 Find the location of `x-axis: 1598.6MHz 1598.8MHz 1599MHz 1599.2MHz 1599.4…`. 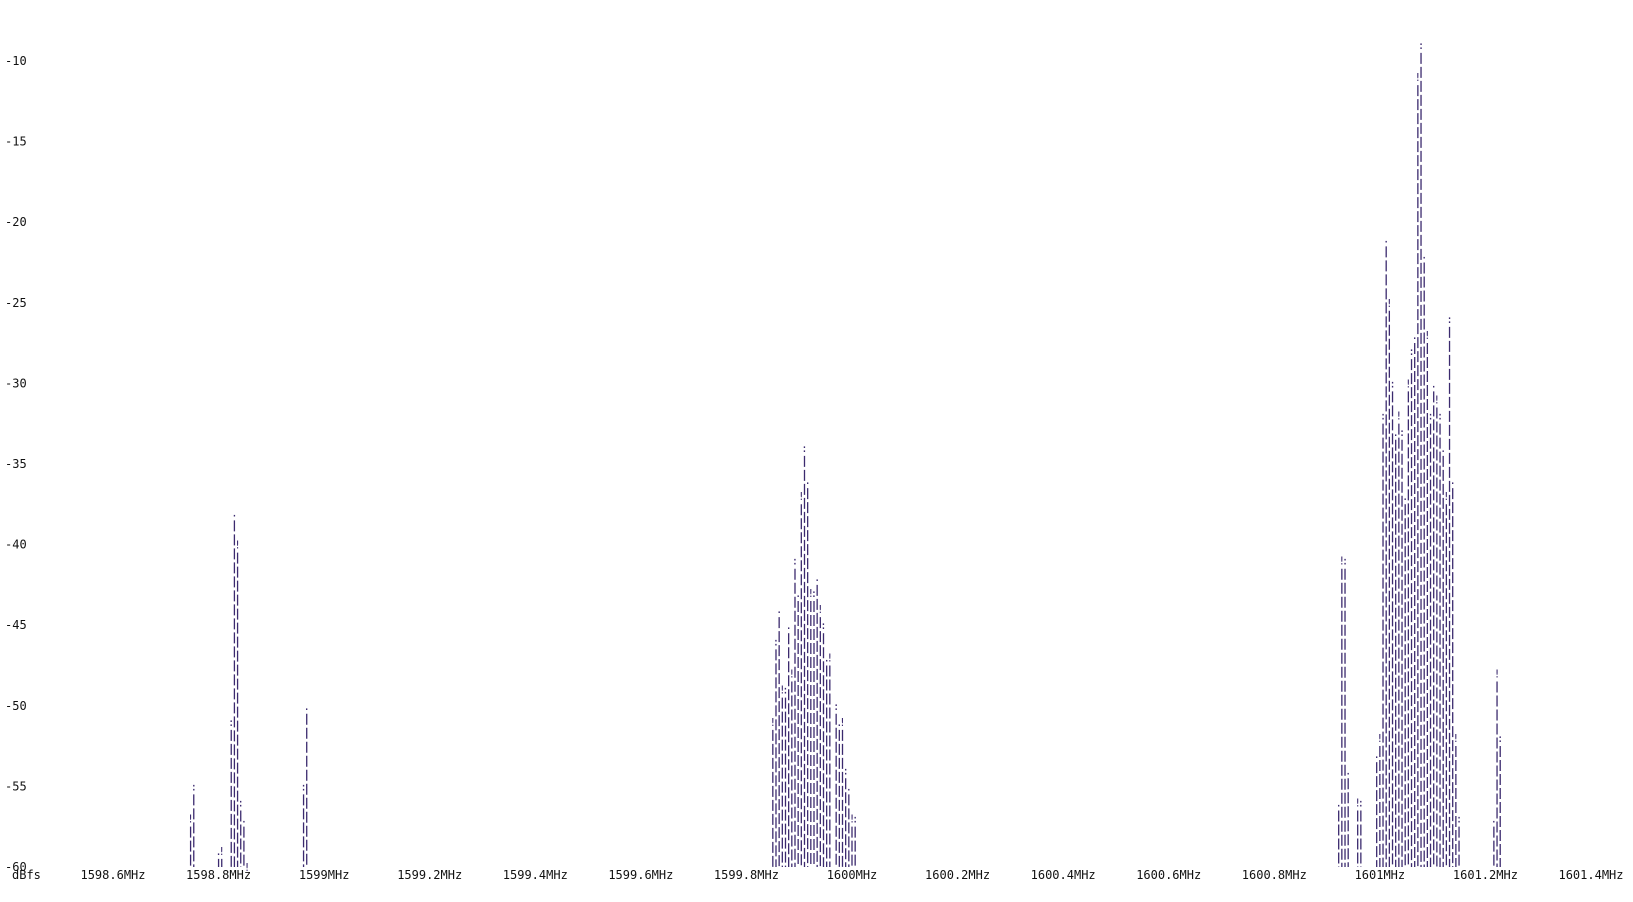

x-axis: 1598.6MHz 1598.8MHz 1599MHz 1599.2MHz 1599.4… is located at coordinates (851, 875).